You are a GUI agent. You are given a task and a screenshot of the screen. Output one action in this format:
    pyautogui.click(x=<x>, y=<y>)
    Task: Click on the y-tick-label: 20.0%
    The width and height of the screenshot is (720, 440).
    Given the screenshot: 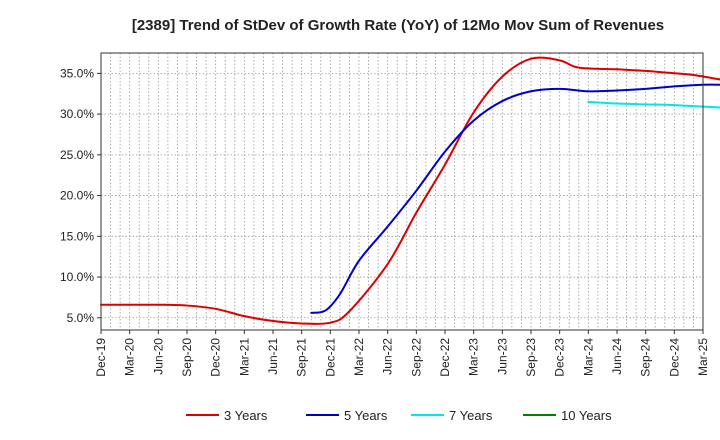 What is the action you would take?
    pyautogui.click(x=77, y=196)
    